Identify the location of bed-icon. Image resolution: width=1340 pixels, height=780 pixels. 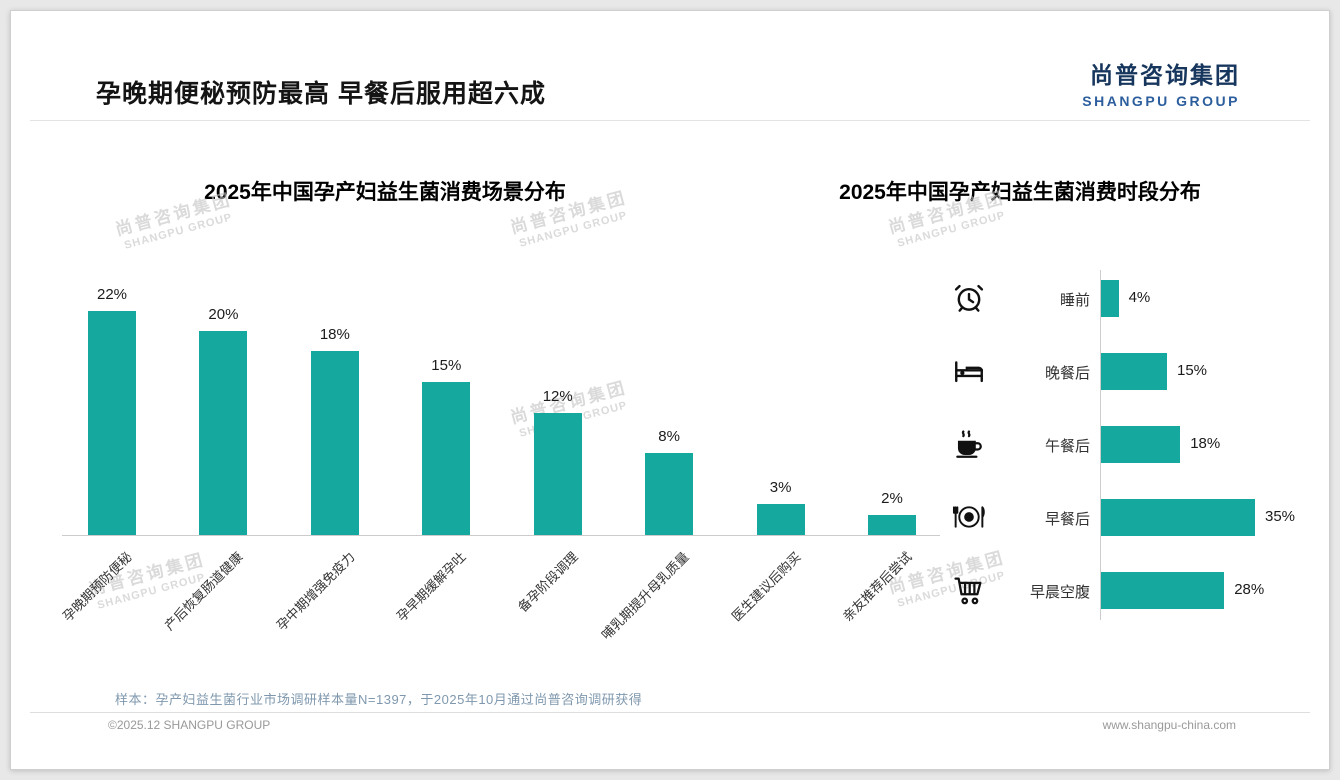
(969, 371).